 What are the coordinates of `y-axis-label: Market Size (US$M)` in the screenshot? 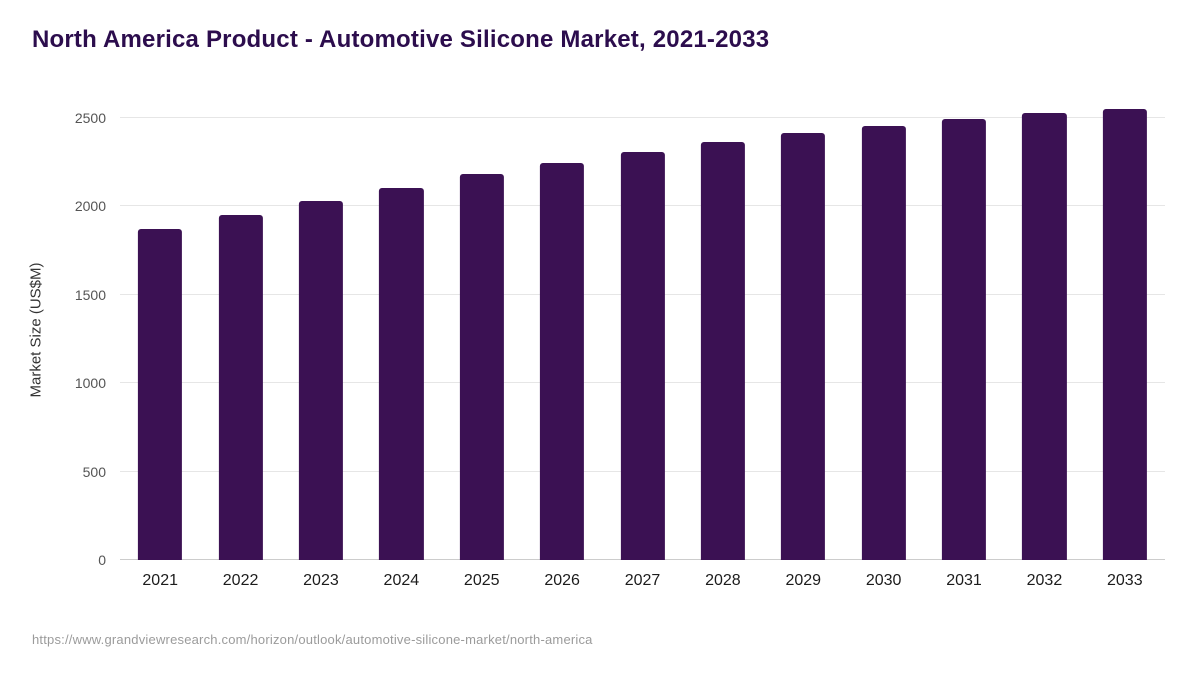 It's located at (36, 330).